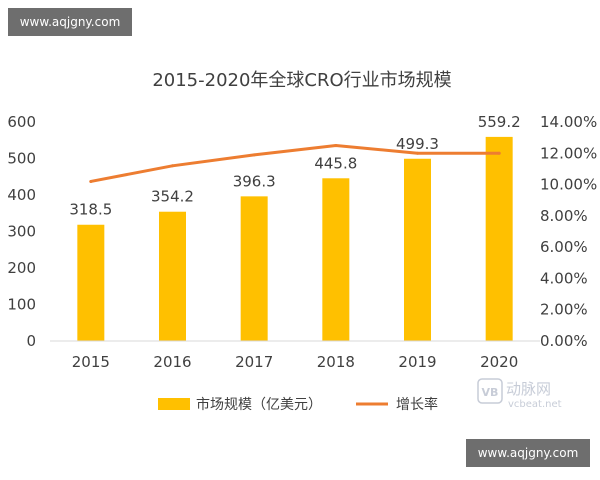 The height and width of the screenshot is (480, 600). I want to click on y2-axis-tick-label: 0.00%, so click(564, 341).